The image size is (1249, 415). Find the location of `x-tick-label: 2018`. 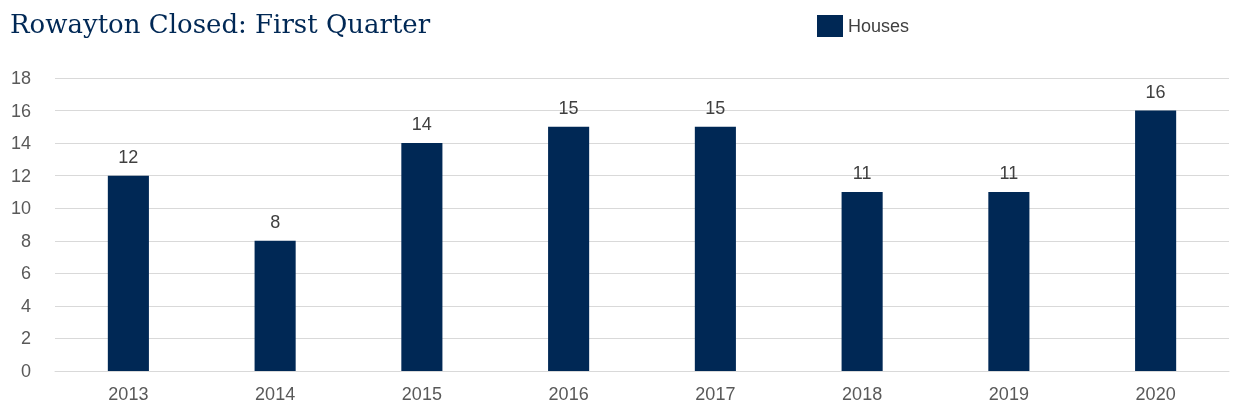

x-tick-label: 2018 is located at coordinates (862, 394).